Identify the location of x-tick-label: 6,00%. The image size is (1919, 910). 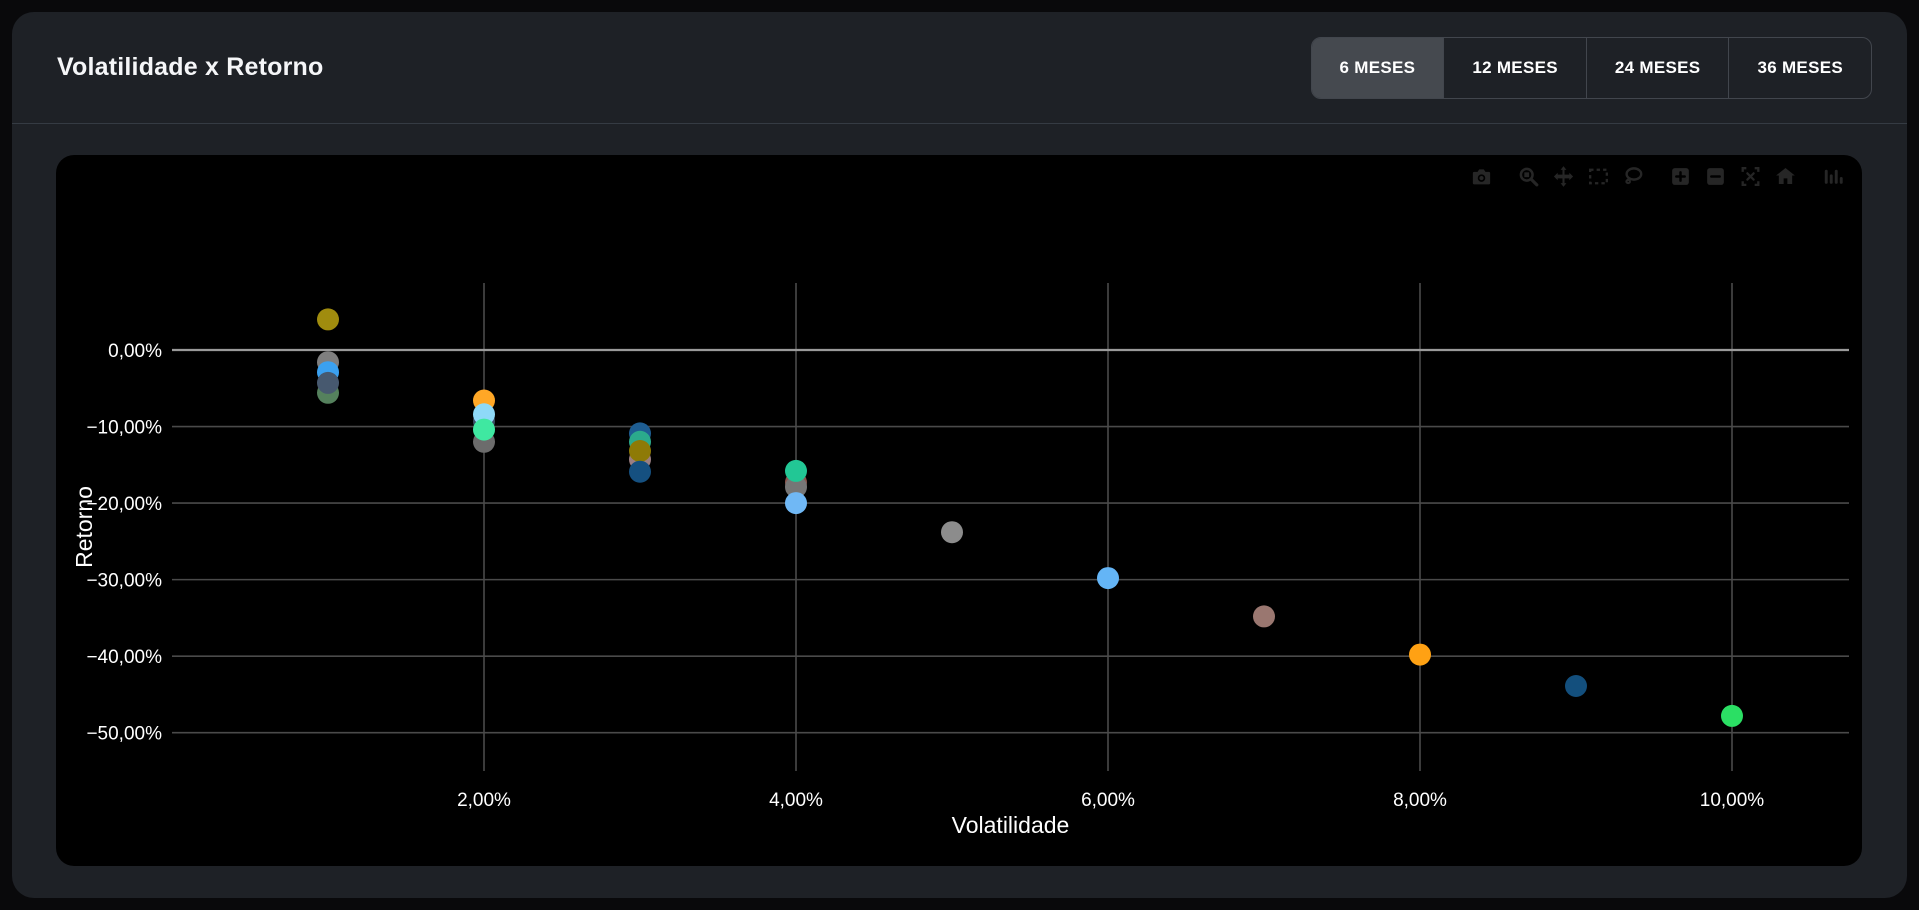
(1108, 800).